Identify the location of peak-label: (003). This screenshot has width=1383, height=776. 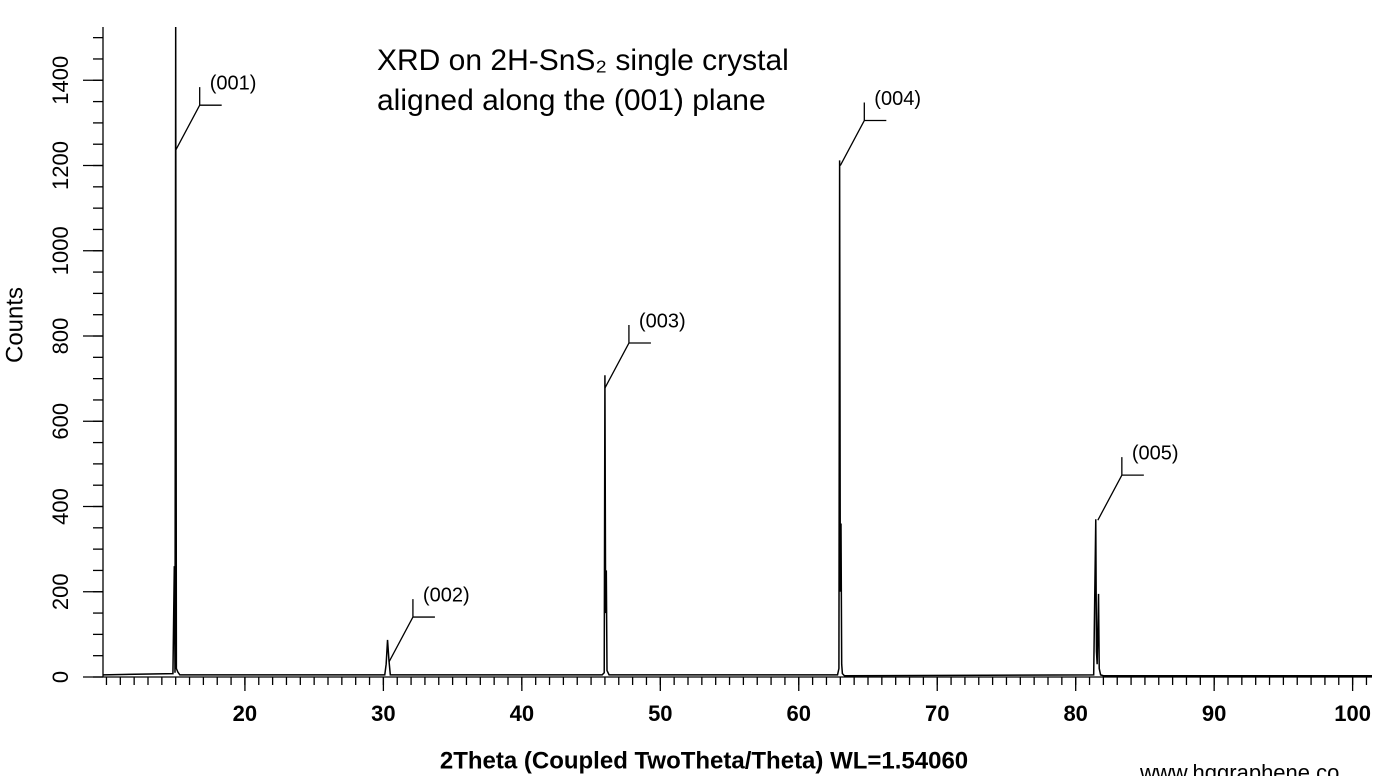
(662, 321).